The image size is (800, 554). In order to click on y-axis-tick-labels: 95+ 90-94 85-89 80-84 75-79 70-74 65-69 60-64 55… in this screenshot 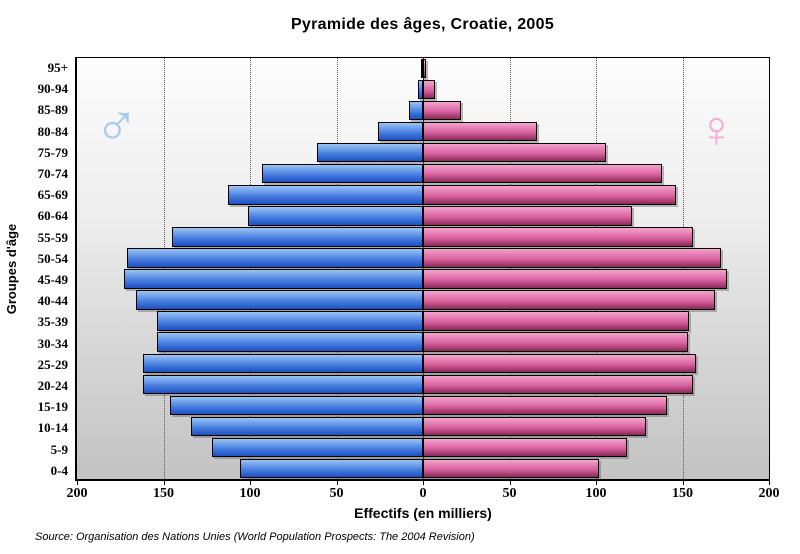, I will do `click(34, 269)`.